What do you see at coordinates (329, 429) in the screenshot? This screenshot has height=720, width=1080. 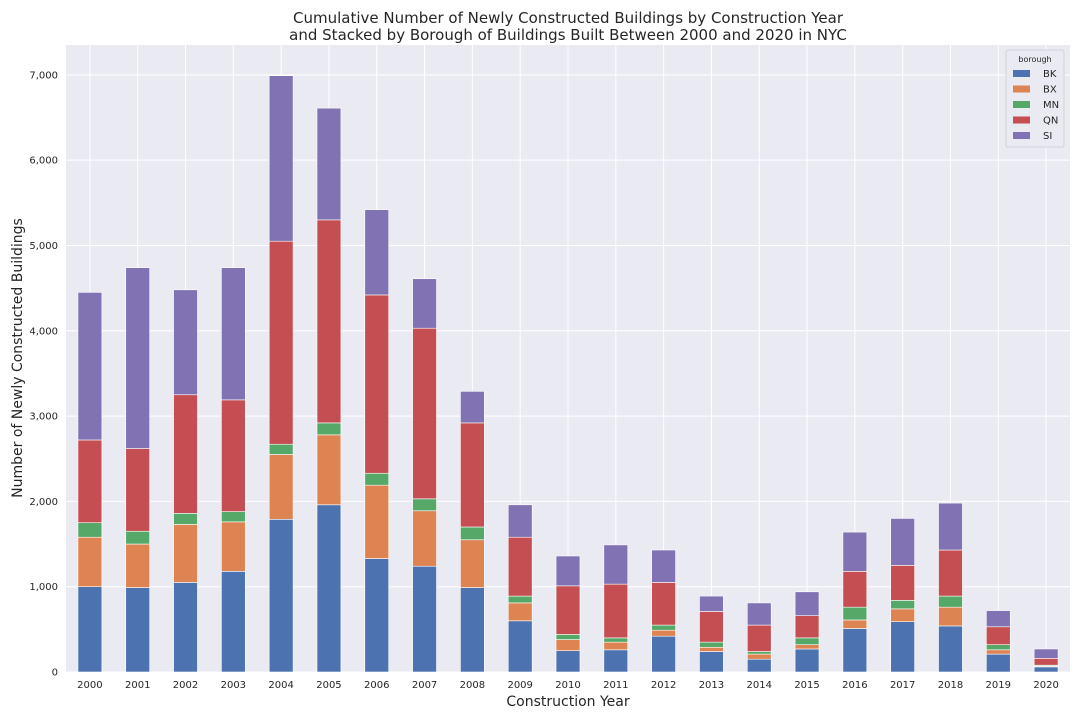 I see `bar-mn-2005` at bounding box center [329, 429].